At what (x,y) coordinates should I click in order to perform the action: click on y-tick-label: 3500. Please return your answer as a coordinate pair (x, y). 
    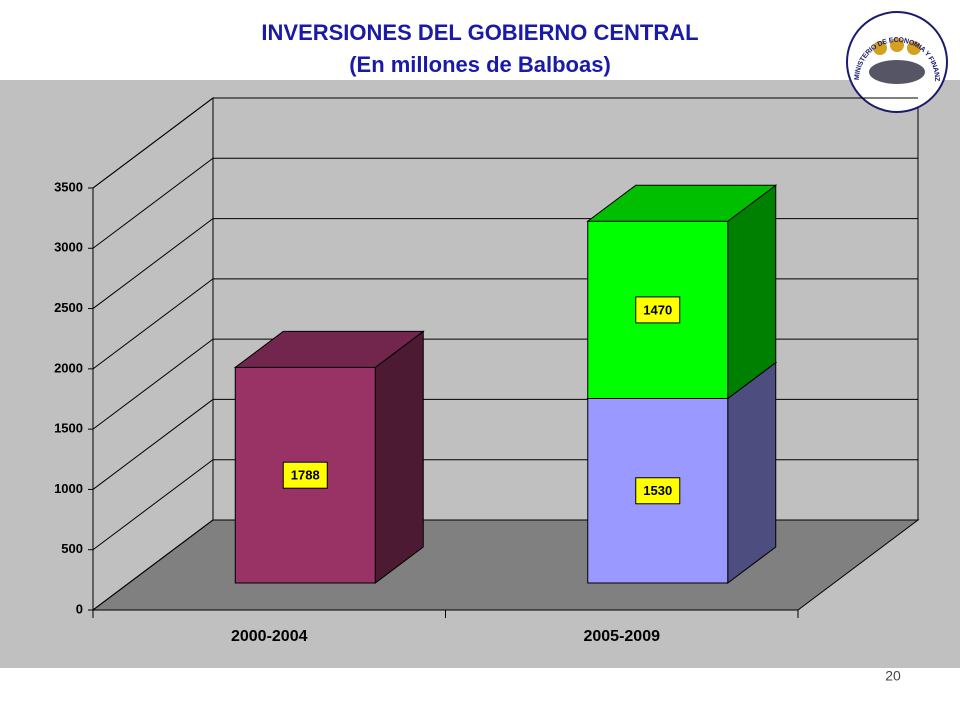
    Looking at the image, I should click on (68, 186).